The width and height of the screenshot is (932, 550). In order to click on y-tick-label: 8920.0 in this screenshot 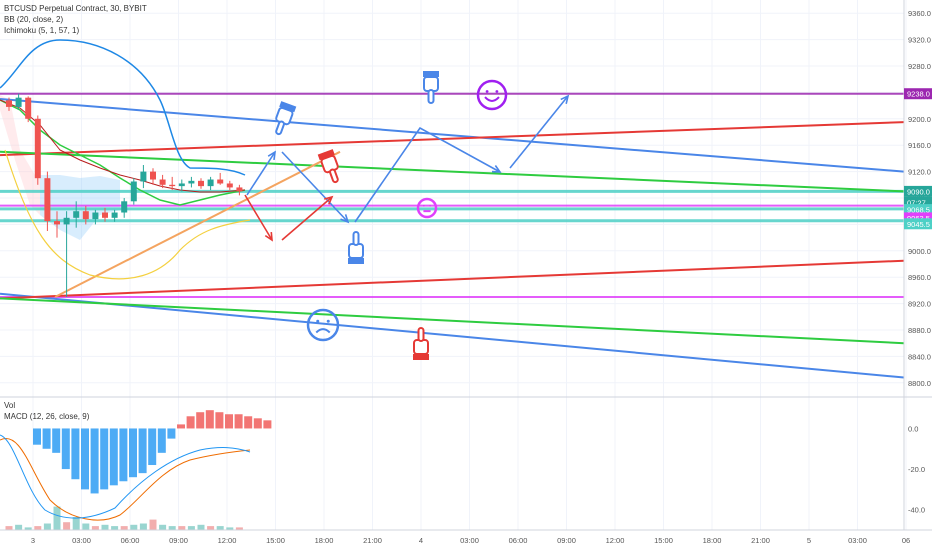, I will do `click(919, 304)`.